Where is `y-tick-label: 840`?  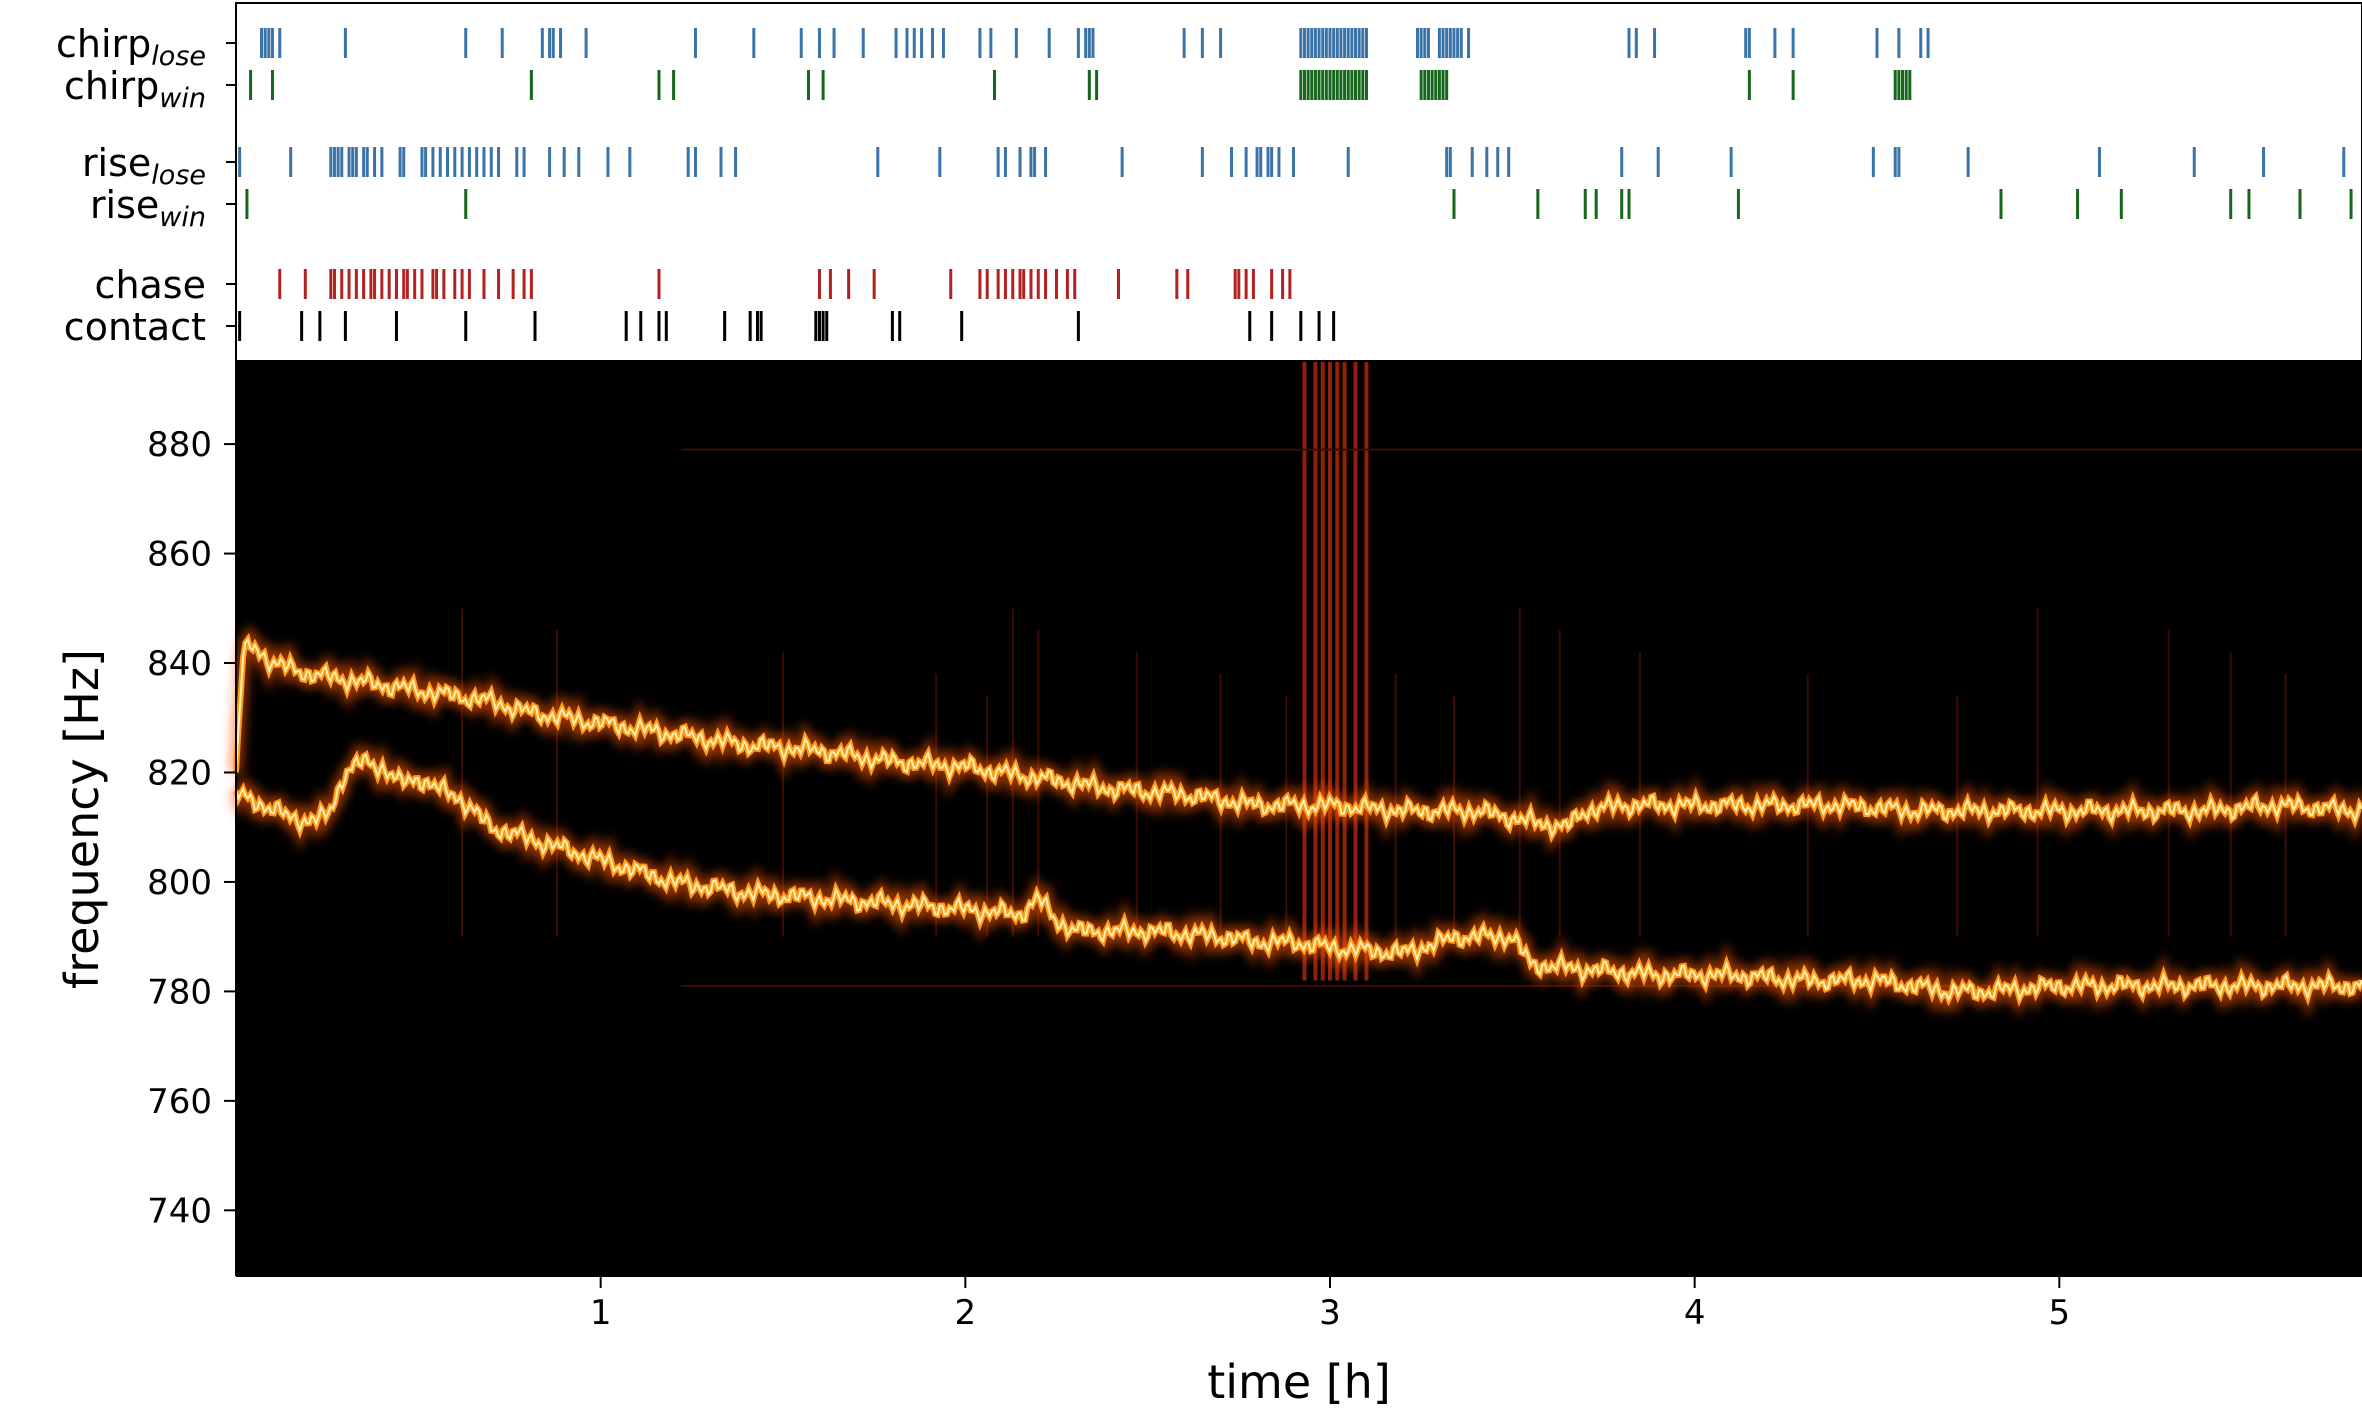 y-tick-label: 840 is located at coordinates (179, 664).